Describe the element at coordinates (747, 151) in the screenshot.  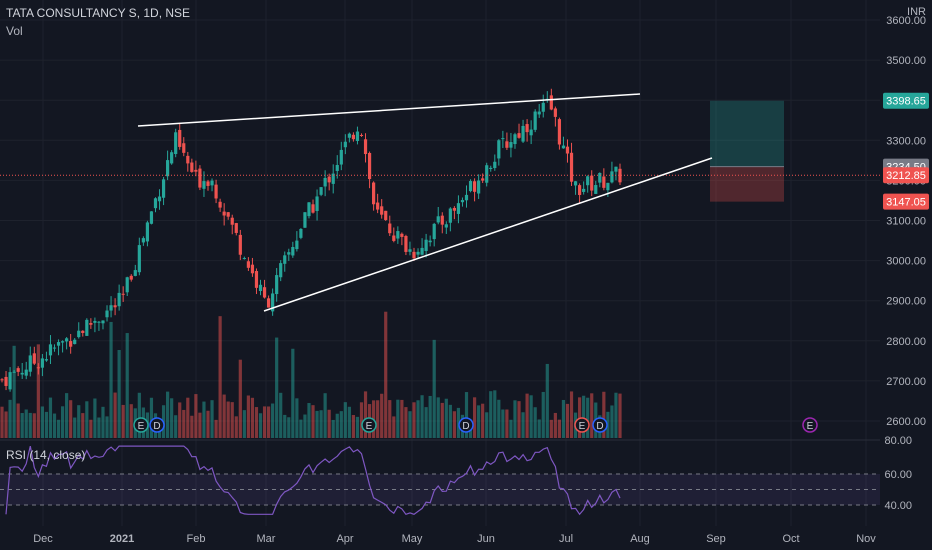
I see `long-position-tool` at that location.